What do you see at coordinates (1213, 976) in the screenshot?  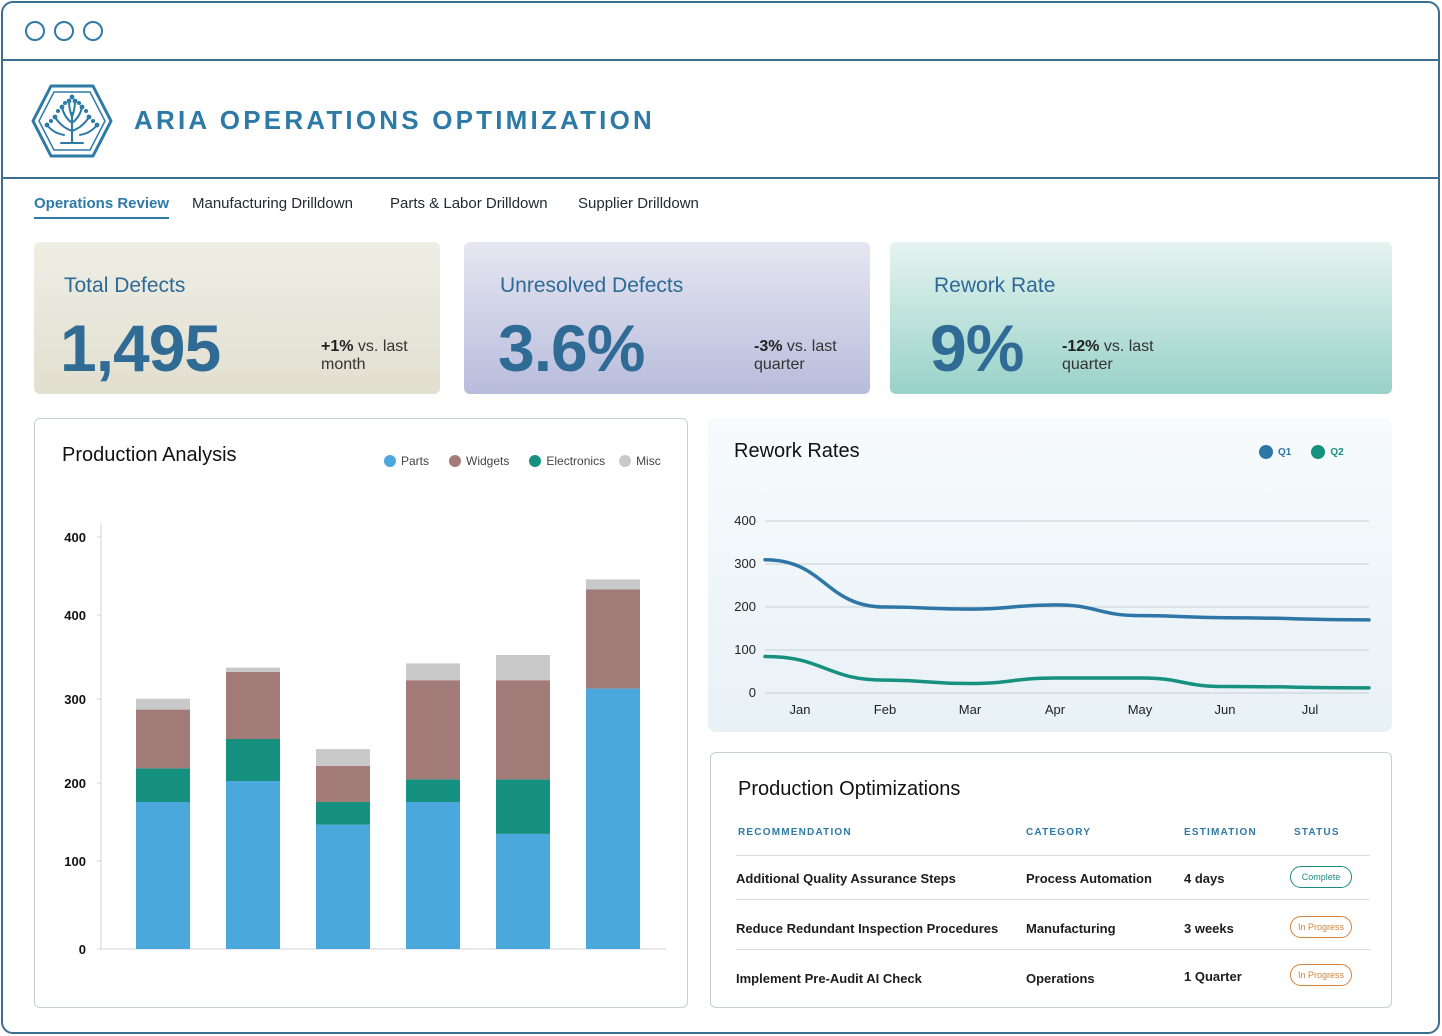 I see `table-cell-estimation: 1 Quarter` at bounding box center [1213, 976].